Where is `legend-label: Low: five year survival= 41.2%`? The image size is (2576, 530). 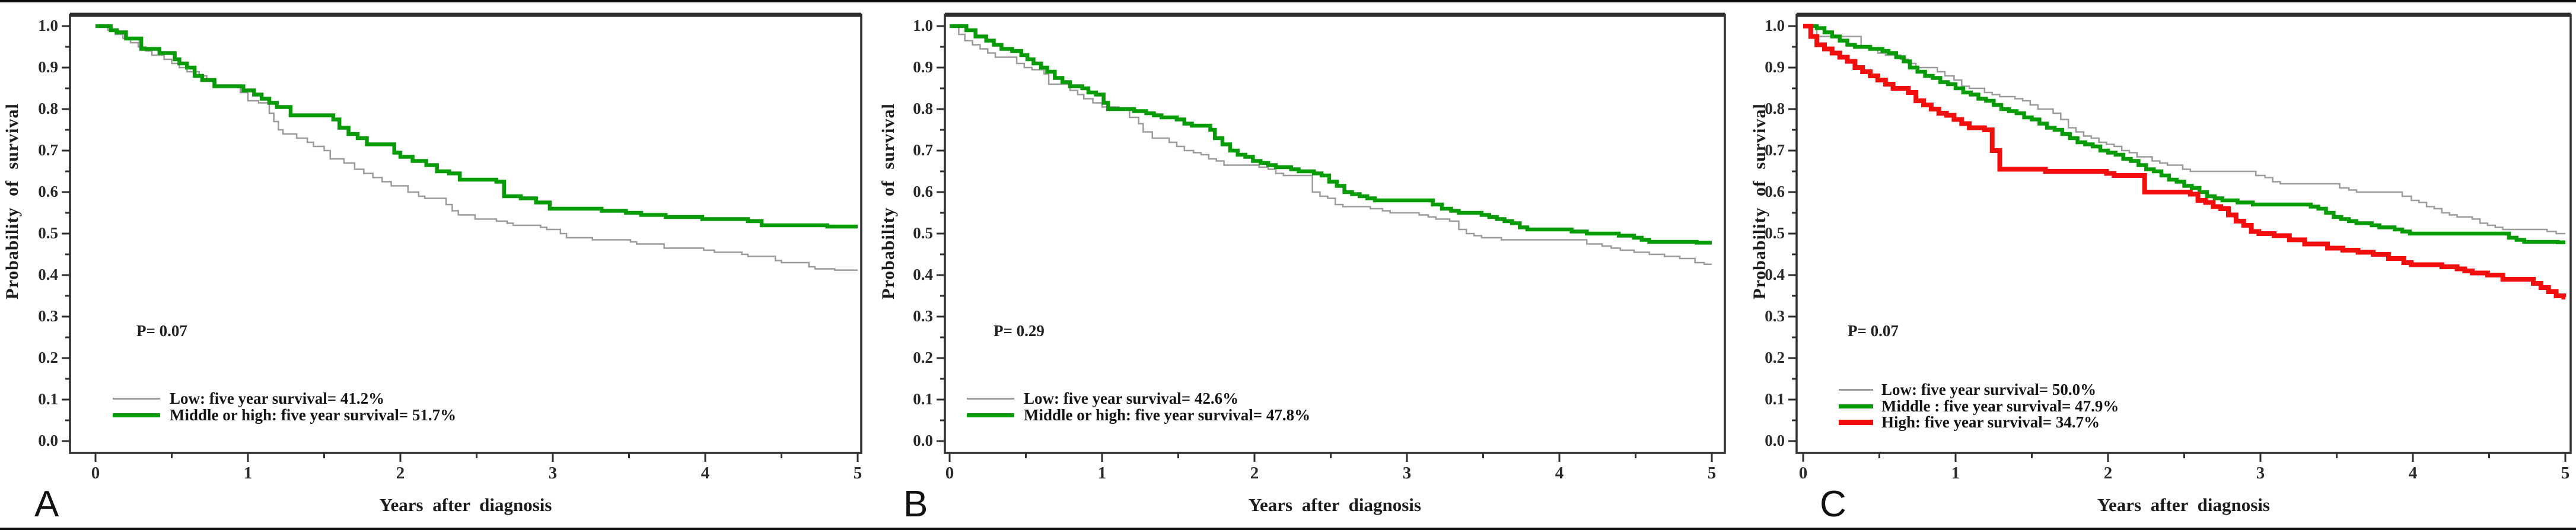 legend-label: Low: five year survival= 41.2% is located at coordinates (277, 398).